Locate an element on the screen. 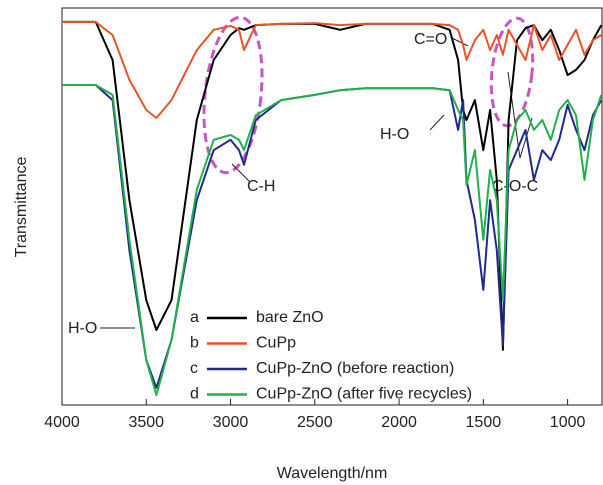 This screenshot has height=485, width=603. legend-label: CuPp is located at coordinates (276, 343).